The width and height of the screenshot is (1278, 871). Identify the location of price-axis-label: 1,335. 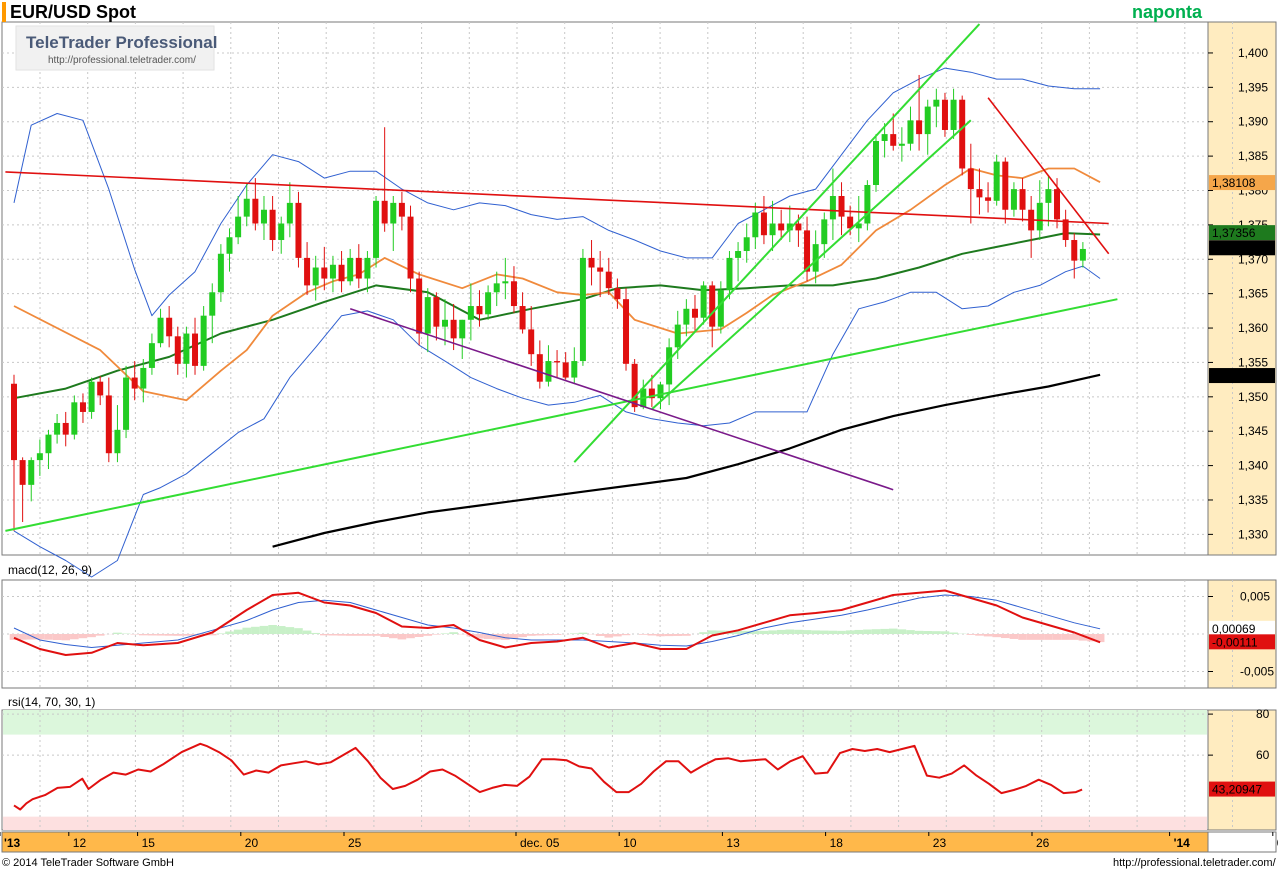
(1253, 500).